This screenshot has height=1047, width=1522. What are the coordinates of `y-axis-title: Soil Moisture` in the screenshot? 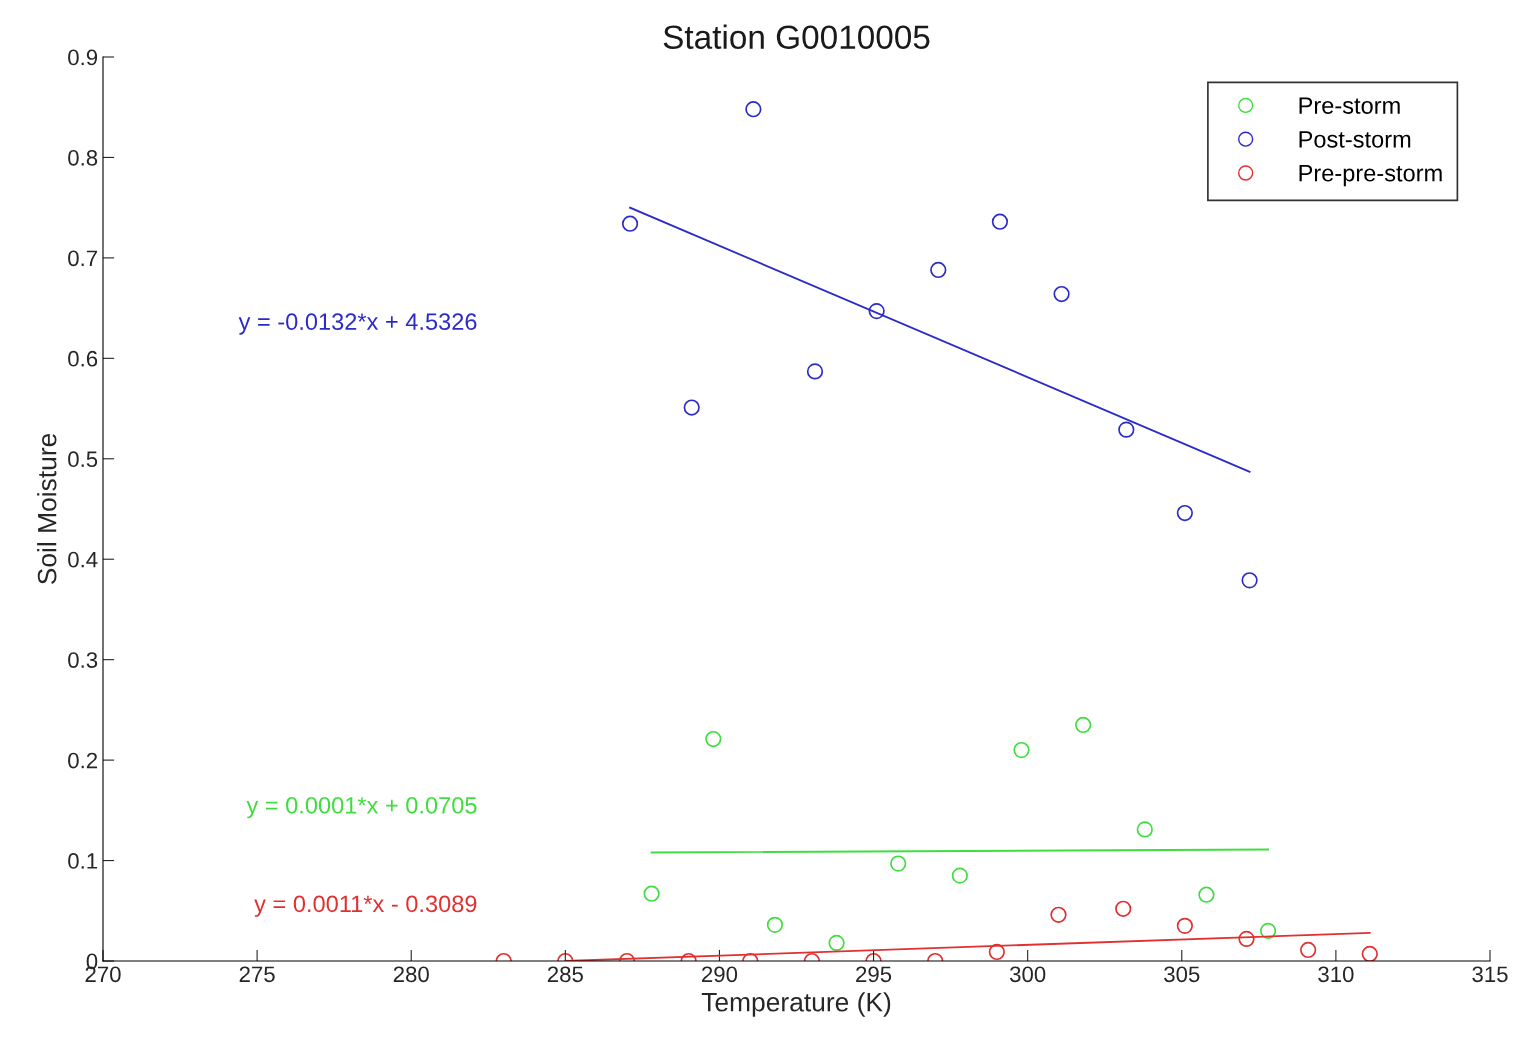 It's located at (47, 509).